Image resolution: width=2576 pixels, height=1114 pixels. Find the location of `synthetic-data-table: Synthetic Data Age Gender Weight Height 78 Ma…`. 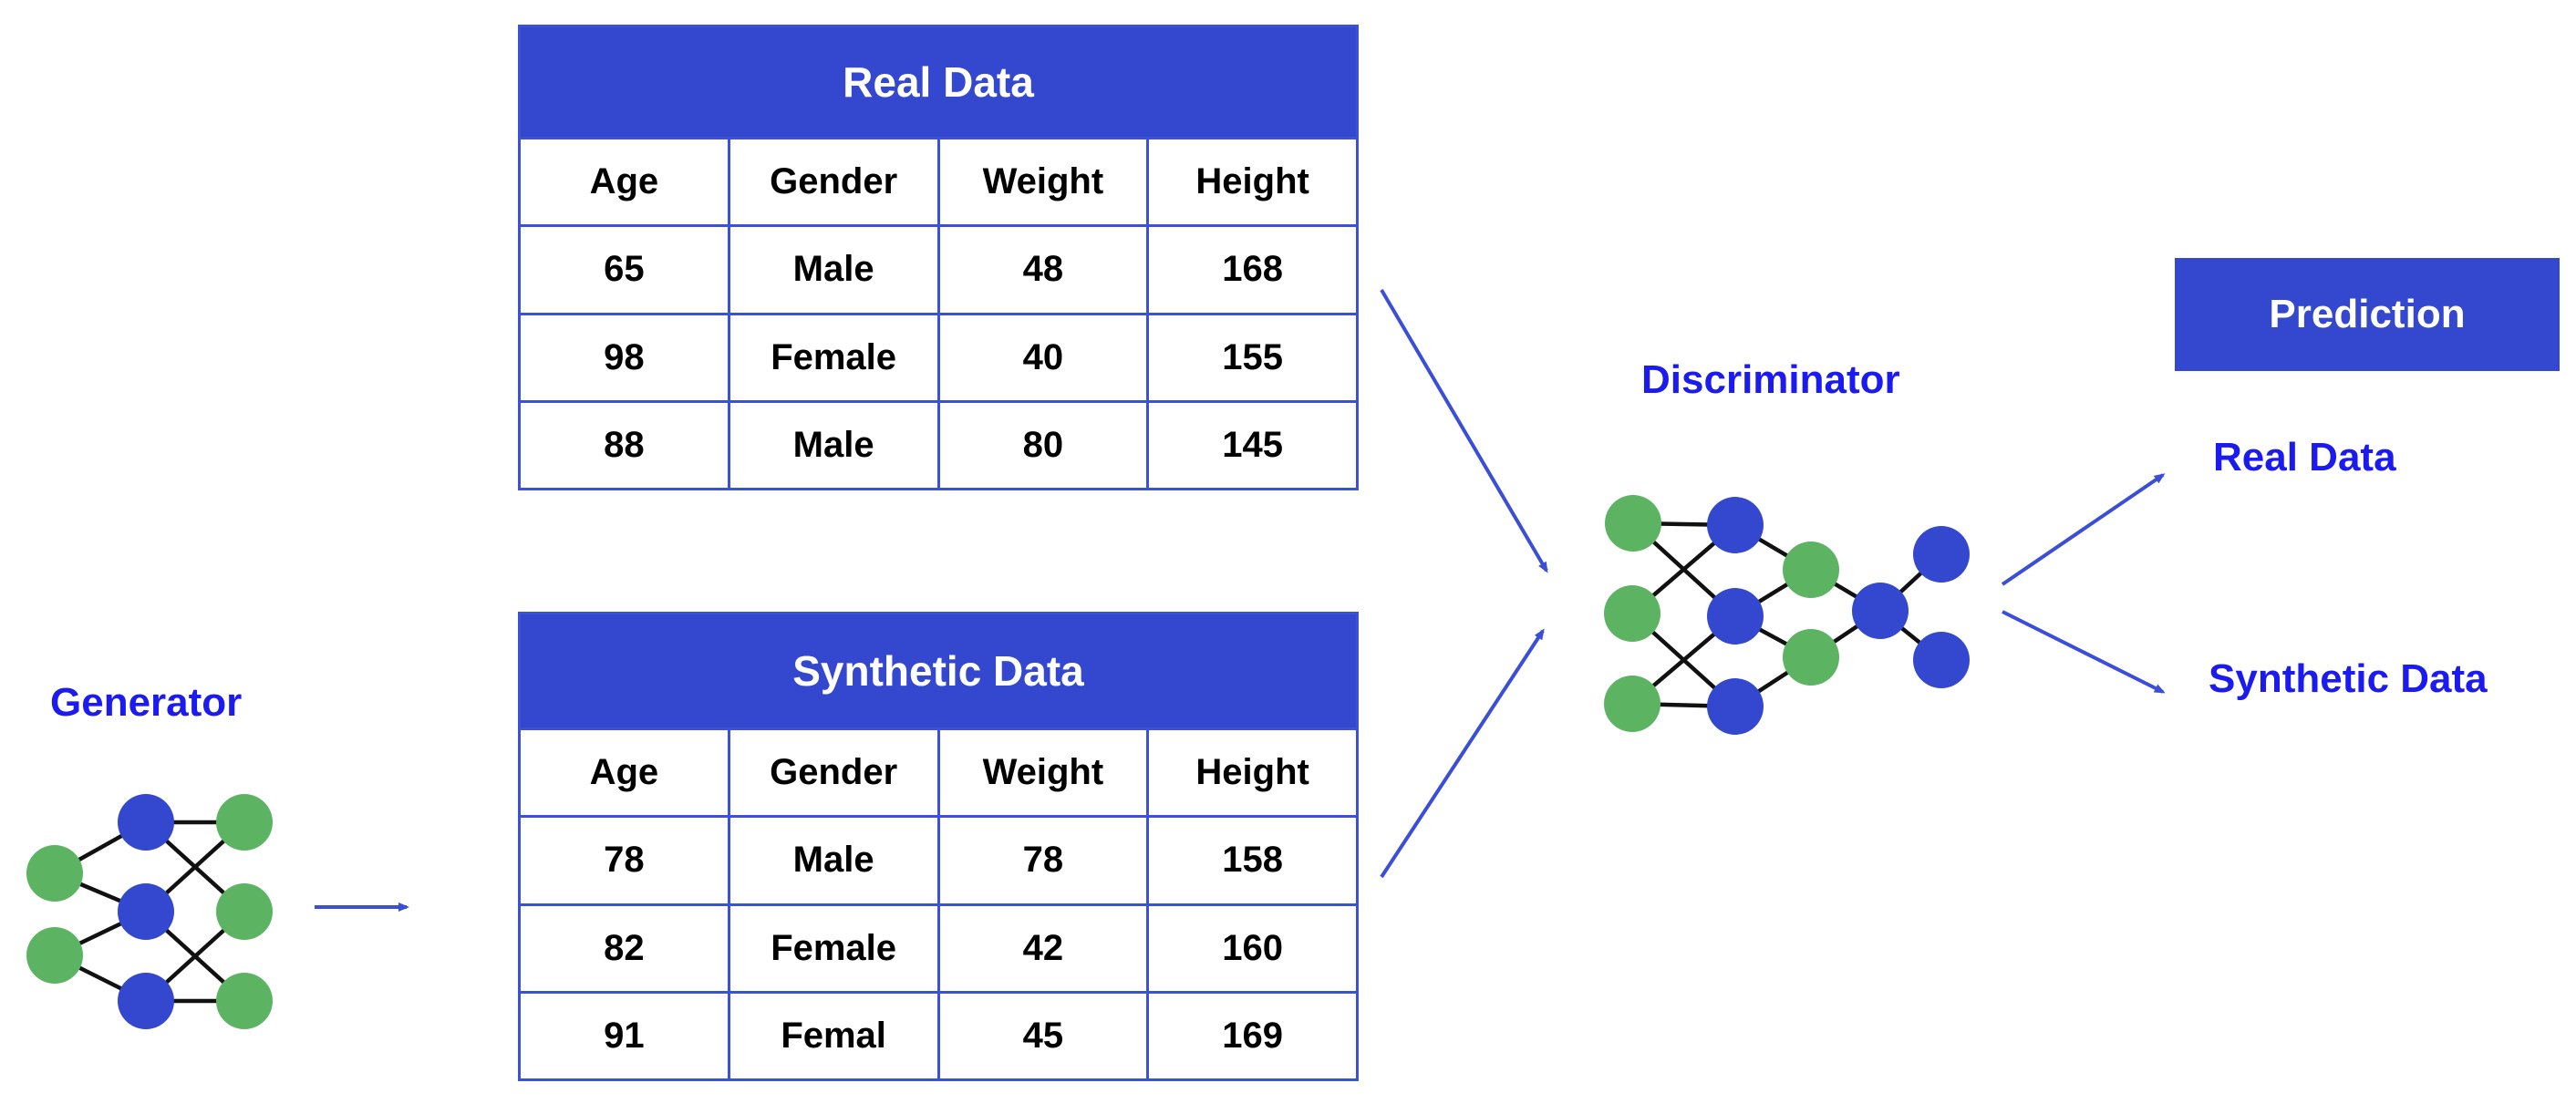

synthetic-data-table: Synthetic Data Age Gender Weight Height 78 Ma… is located at coordinates (938, 847).